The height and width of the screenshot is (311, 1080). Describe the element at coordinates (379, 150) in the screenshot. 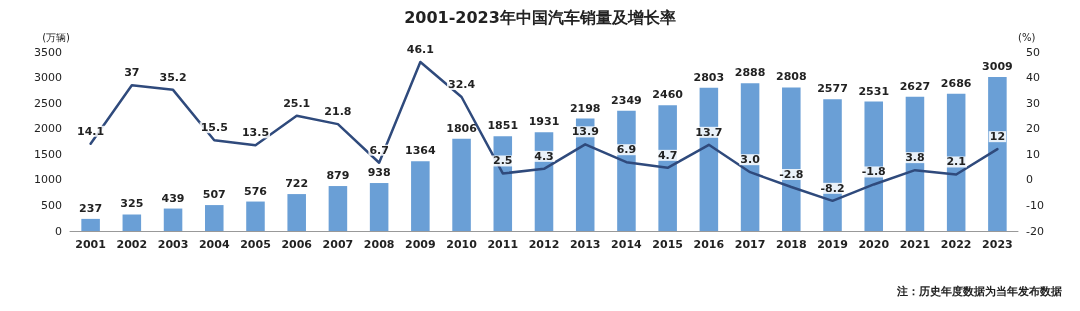

I see `data-label: 6.7` at that location.